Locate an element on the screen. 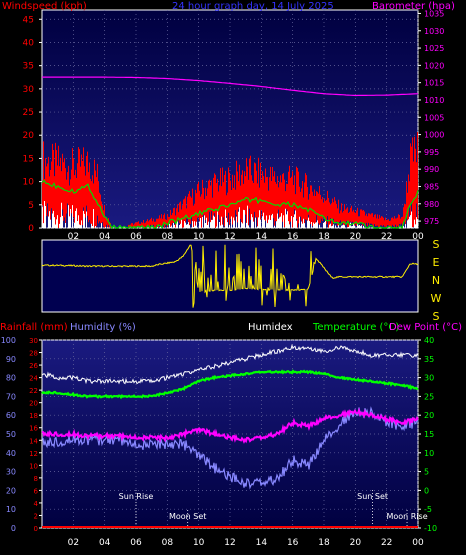 This screenshot has width=466, height=555. legend-entry: Temperature (°C) is located at coordinates (355, 327).